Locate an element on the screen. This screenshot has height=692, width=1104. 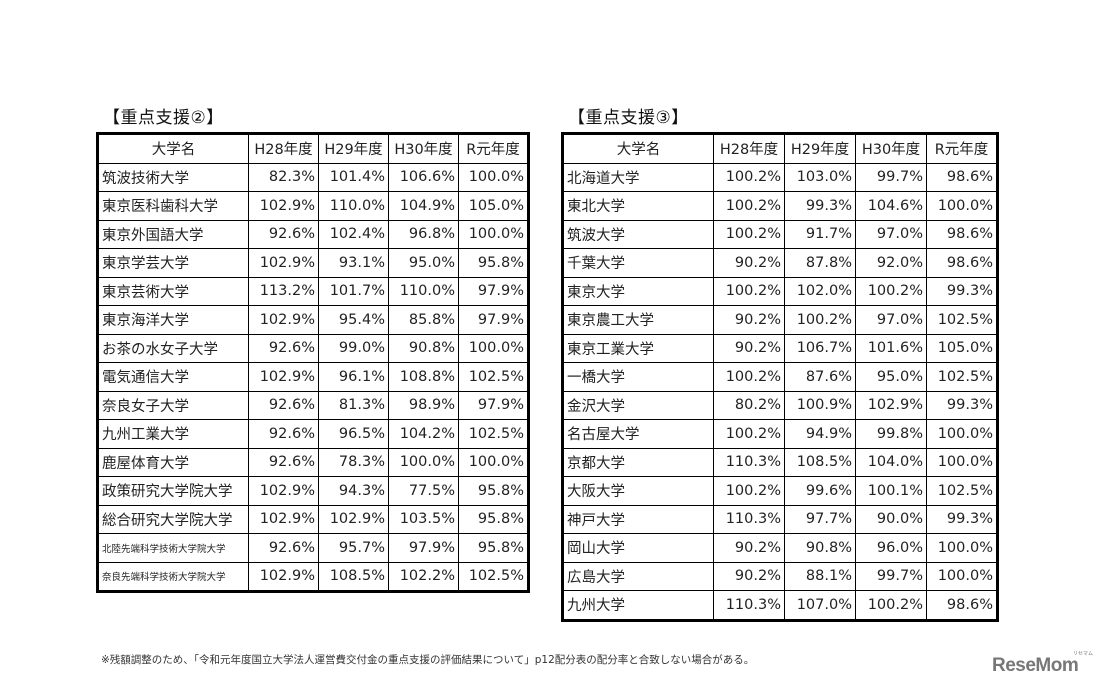
university-name-cell: 東京農工大学 is located at coordinates (638, 320).